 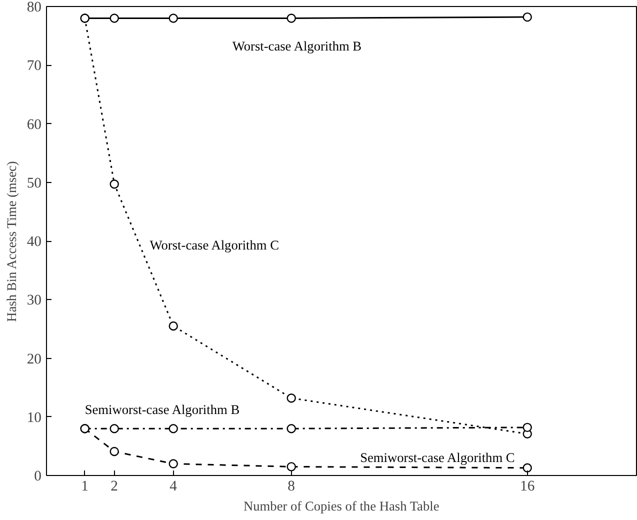 I want to click on y-tick-label: 50, so click(x=34, y=183).